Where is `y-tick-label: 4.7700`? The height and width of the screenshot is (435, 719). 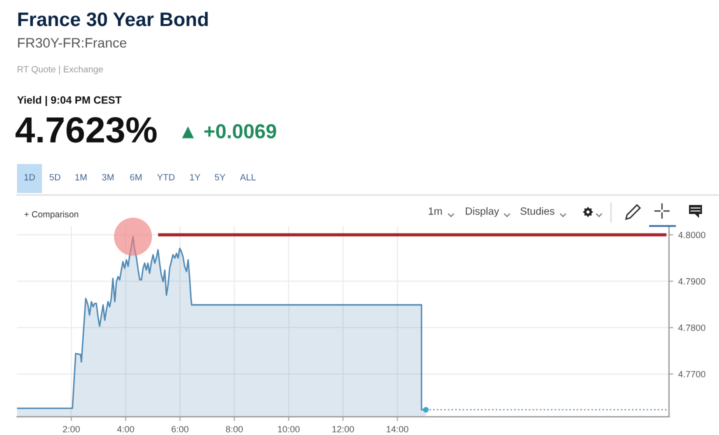
y-tick-label: 4.7700 is located at coordinates (692, 374).